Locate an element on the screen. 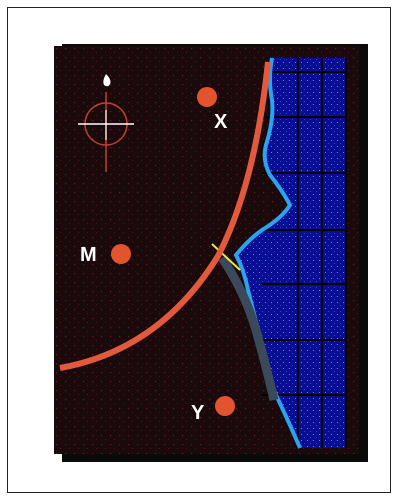  fault-crossing-mark is located at coordinates (226, 257).